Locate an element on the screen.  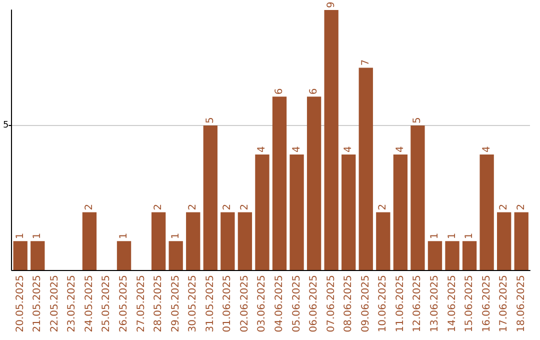
x-tick-label: 20.05.2025 is located at coordinates (20, 303).